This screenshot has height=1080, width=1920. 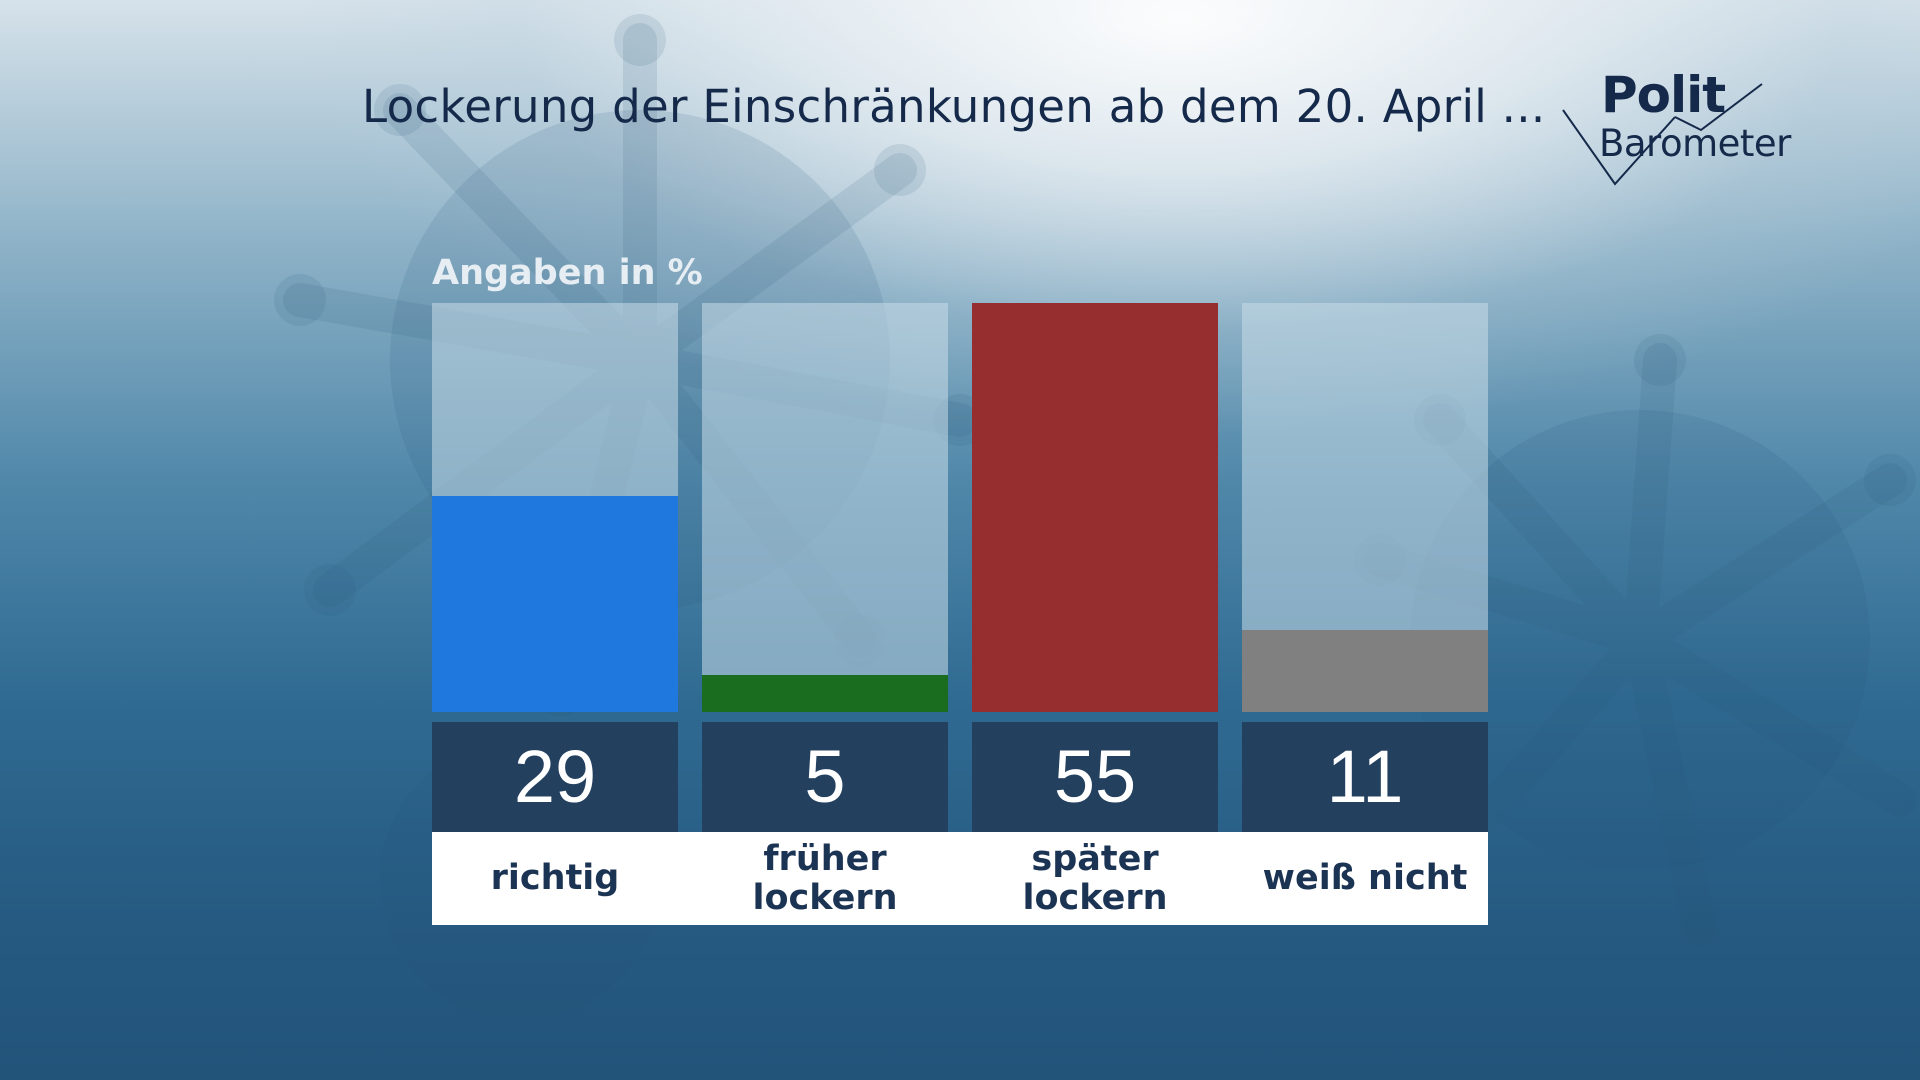 I want to click on bar-column-weiss-nicht: 11, so click(x=1365, y=614).